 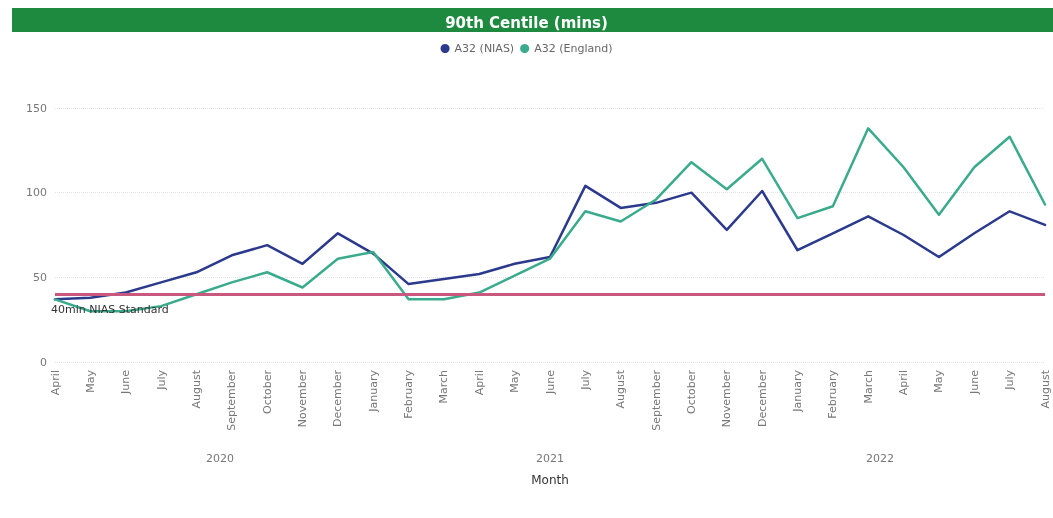 I want to click on y-tick-label: 50, so click(x=40, y=277).